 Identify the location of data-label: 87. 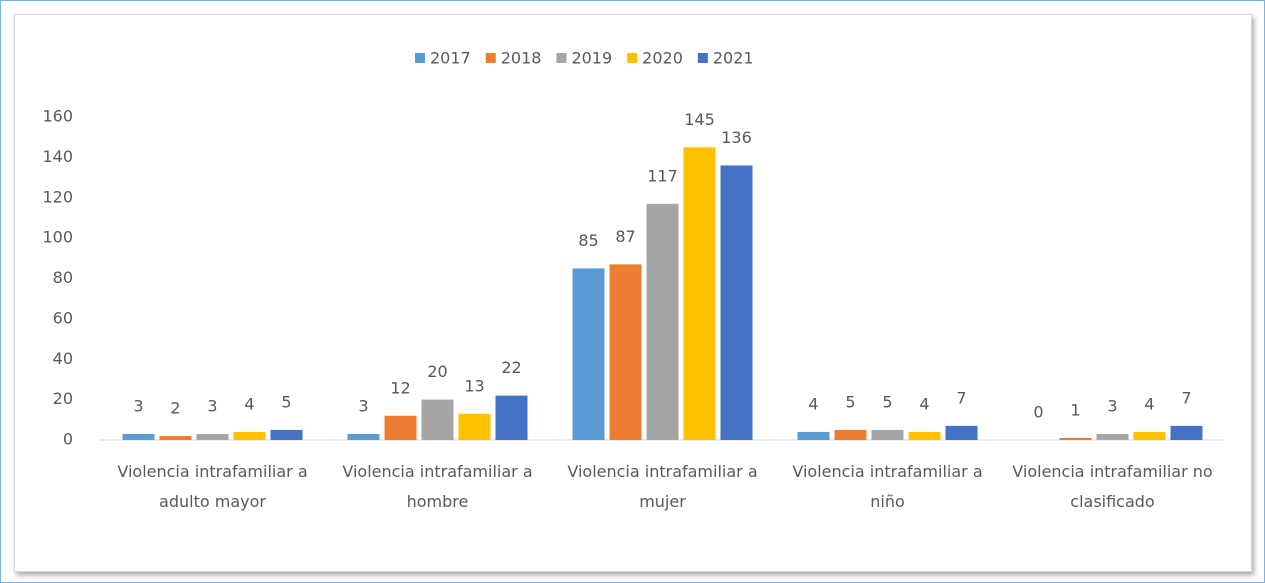
(625, 236).